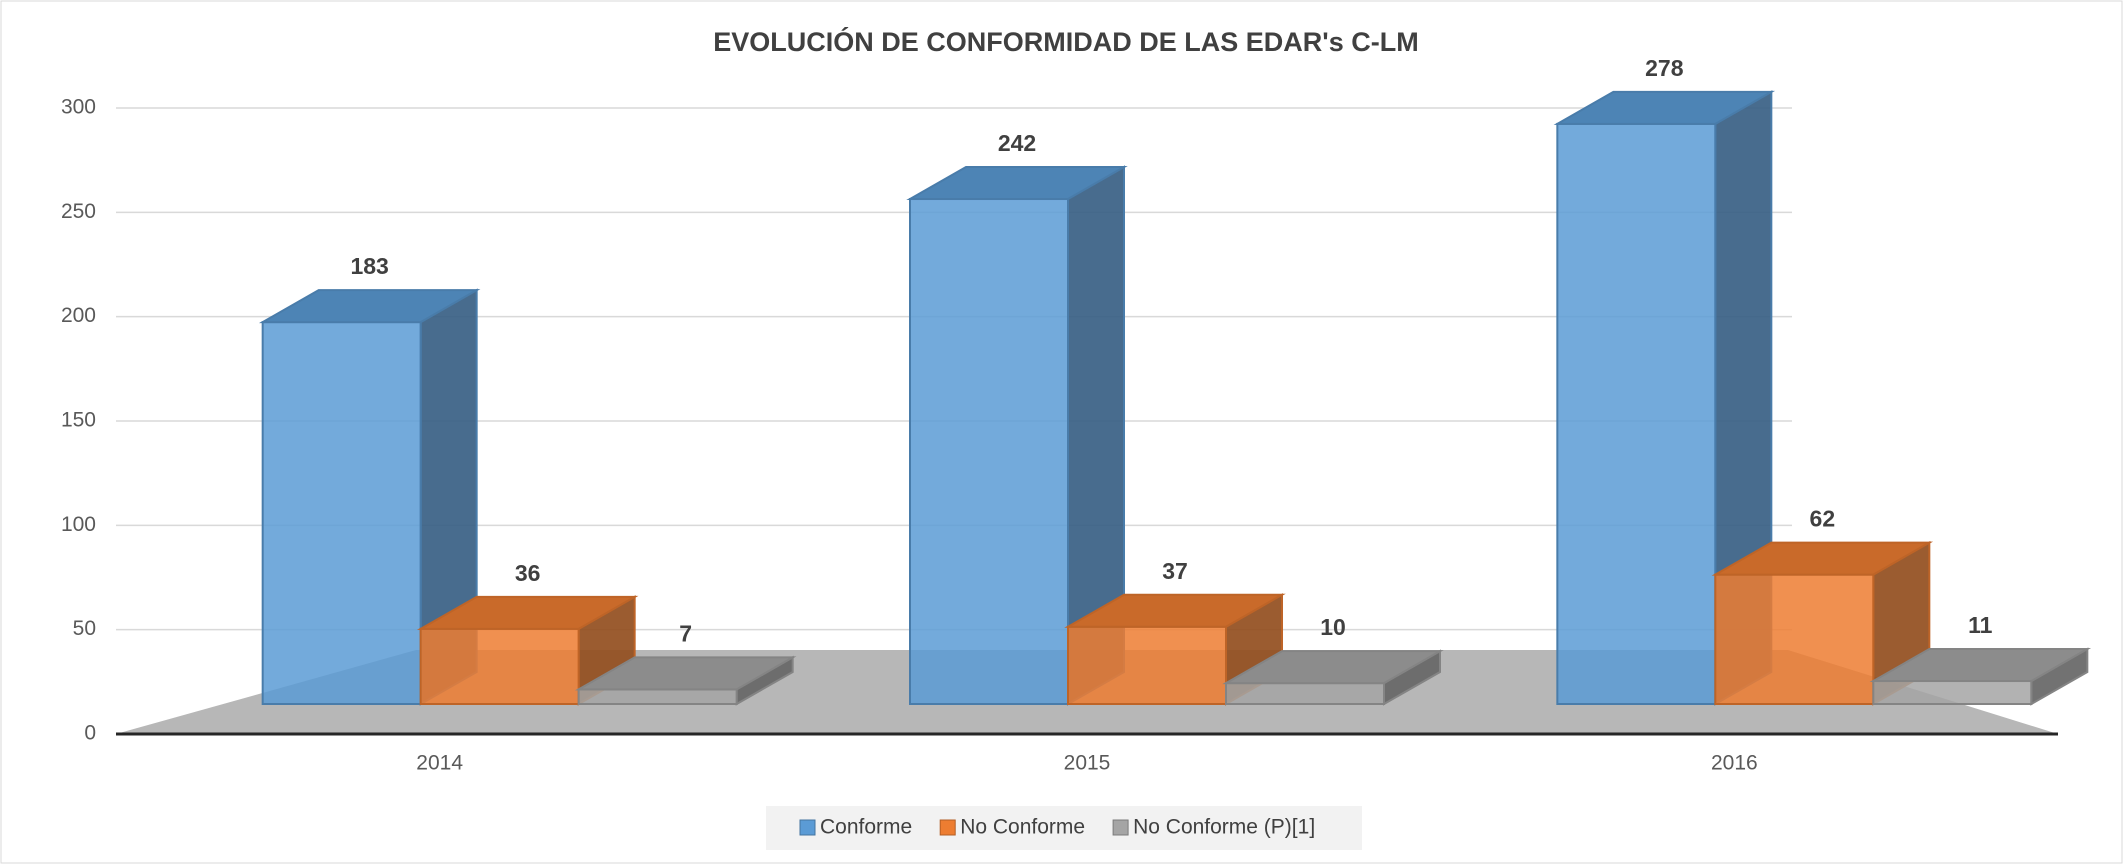 This screenshot has height=864, width=2123. What do you see at coordinates (78, 315) in the screenshot?
I see `y-tick-label: 200` at bounding box center [78, 315].